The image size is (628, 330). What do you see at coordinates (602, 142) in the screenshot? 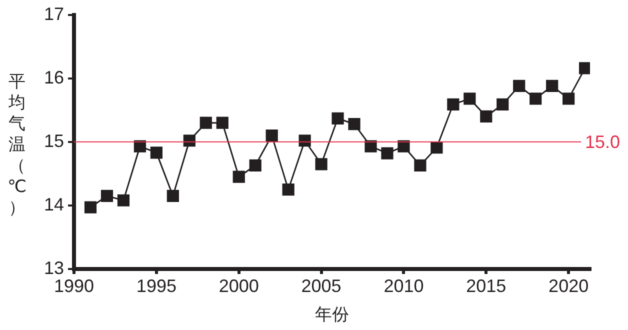
I see `ref-line-label: 15.0` at bounding box center [602, 142].